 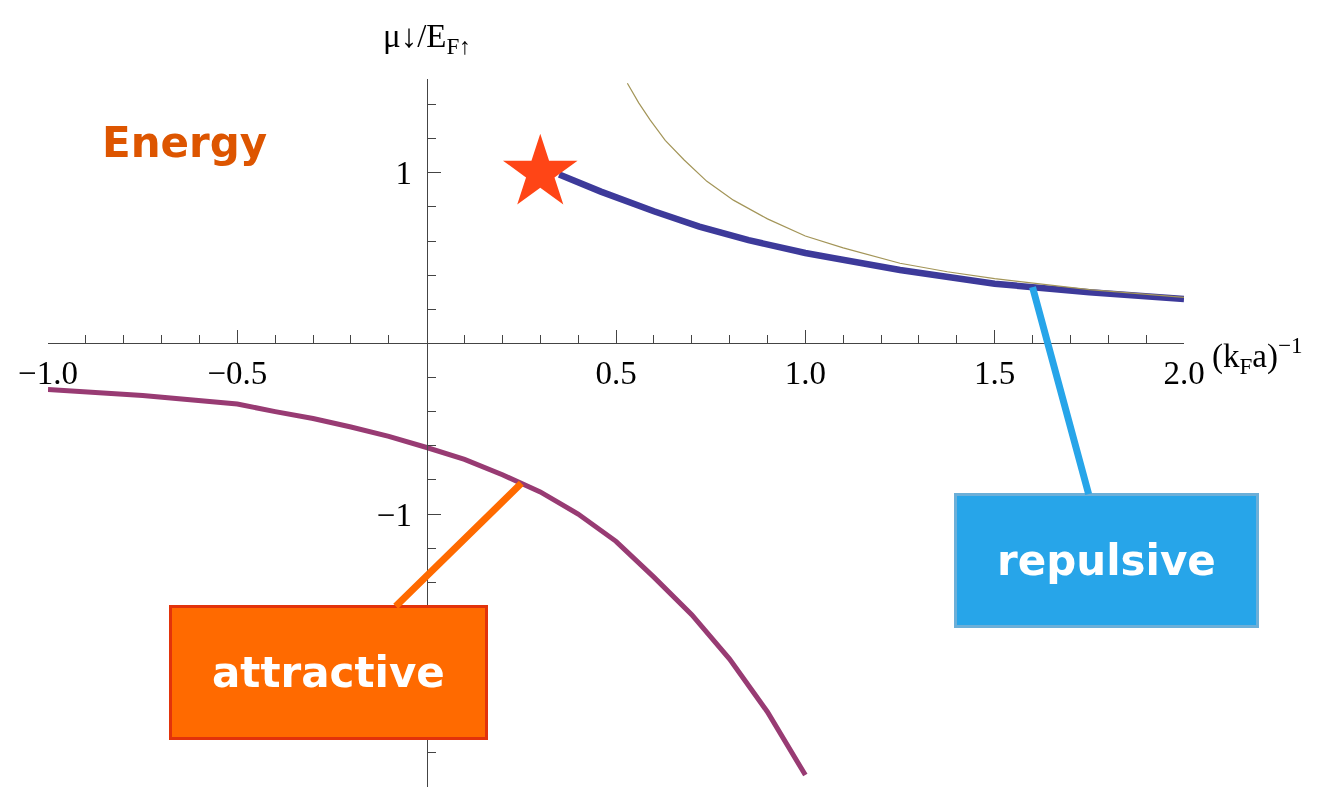 What do you see at coordinates (1184, 373) in the screenshot?
I see `x-tick-label: 2.0` at bounding box center [1184, 373].